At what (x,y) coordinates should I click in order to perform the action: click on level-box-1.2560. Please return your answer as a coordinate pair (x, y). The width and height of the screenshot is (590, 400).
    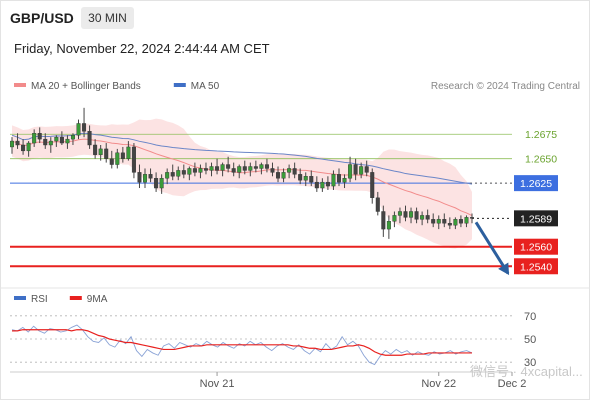
    Looking at the image, I should click on (536, 246).